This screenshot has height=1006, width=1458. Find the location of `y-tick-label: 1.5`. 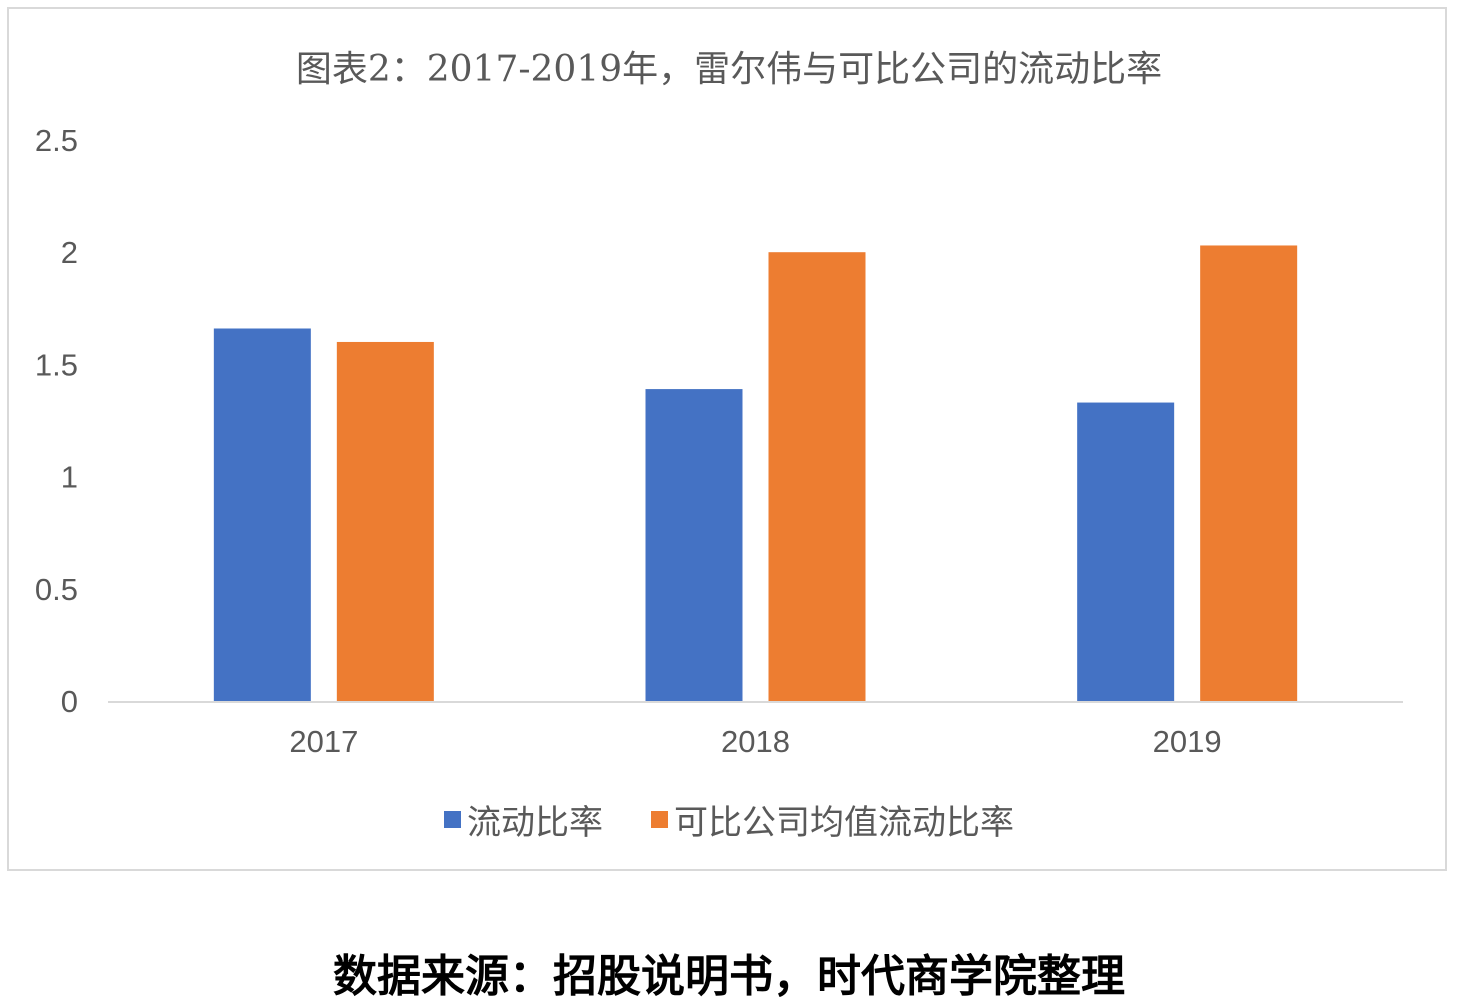

y-tick-label: 1.5 is located at coordinates (56, 364).